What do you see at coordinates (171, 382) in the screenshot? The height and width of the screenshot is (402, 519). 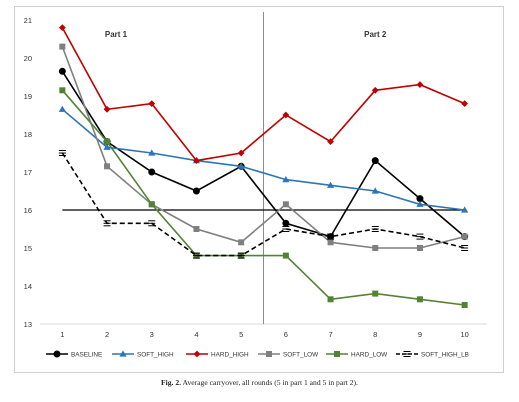 I see `caption-label: Fig. 2.` at bounding box center [171, 382].